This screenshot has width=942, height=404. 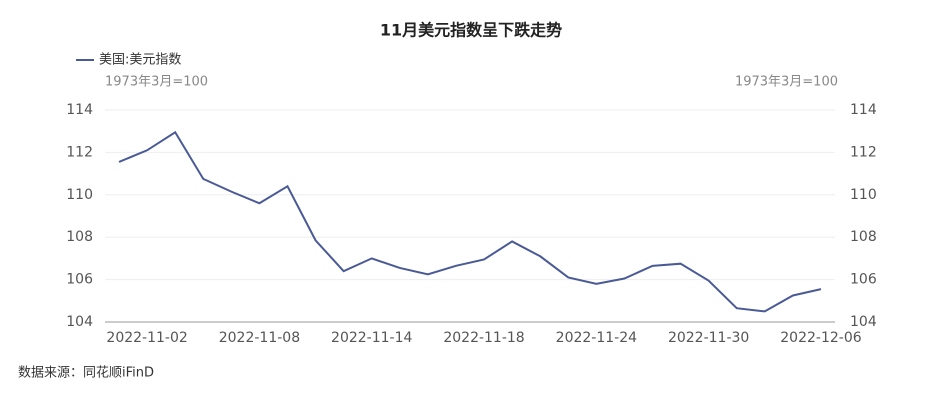 What do you see at coordinates (863, 322) in the screenshot?
I see `y2-tick-label: 104` at bounding box center [863, 322].